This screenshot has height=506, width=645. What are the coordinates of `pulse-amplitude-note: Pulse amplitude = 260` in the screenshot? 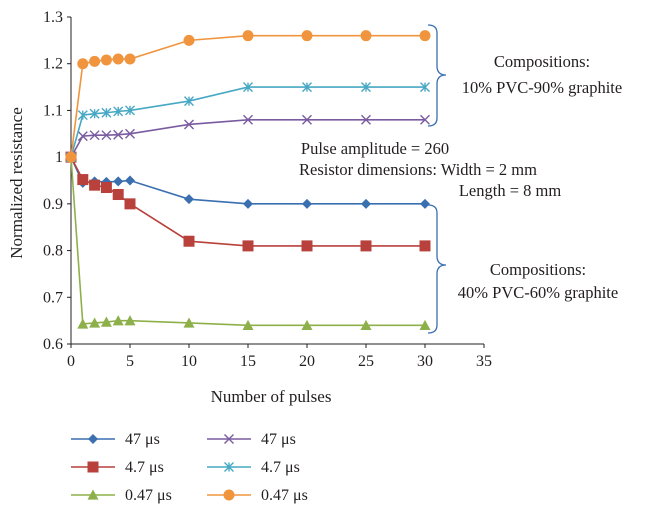 It's located at (375, 148).